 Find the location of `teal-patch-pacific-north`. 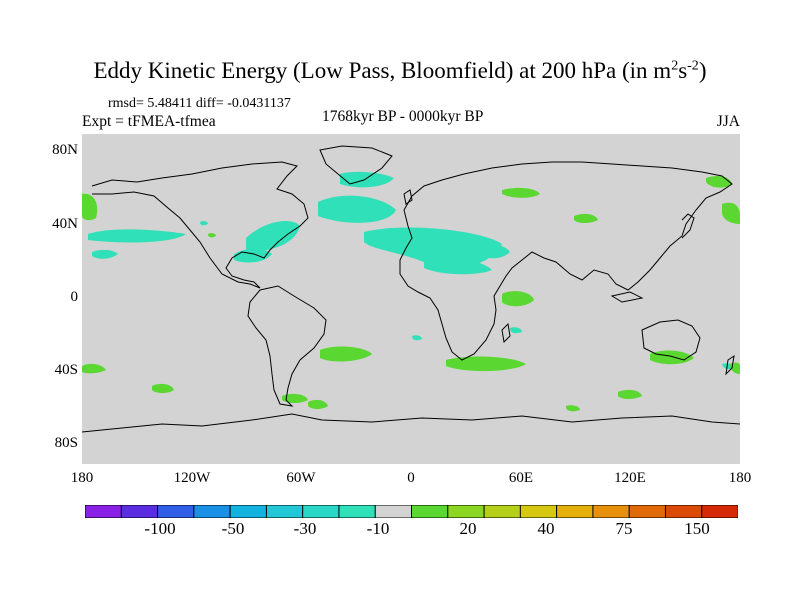

teal-patch-pacific-north is located at coordinates (137, 236).